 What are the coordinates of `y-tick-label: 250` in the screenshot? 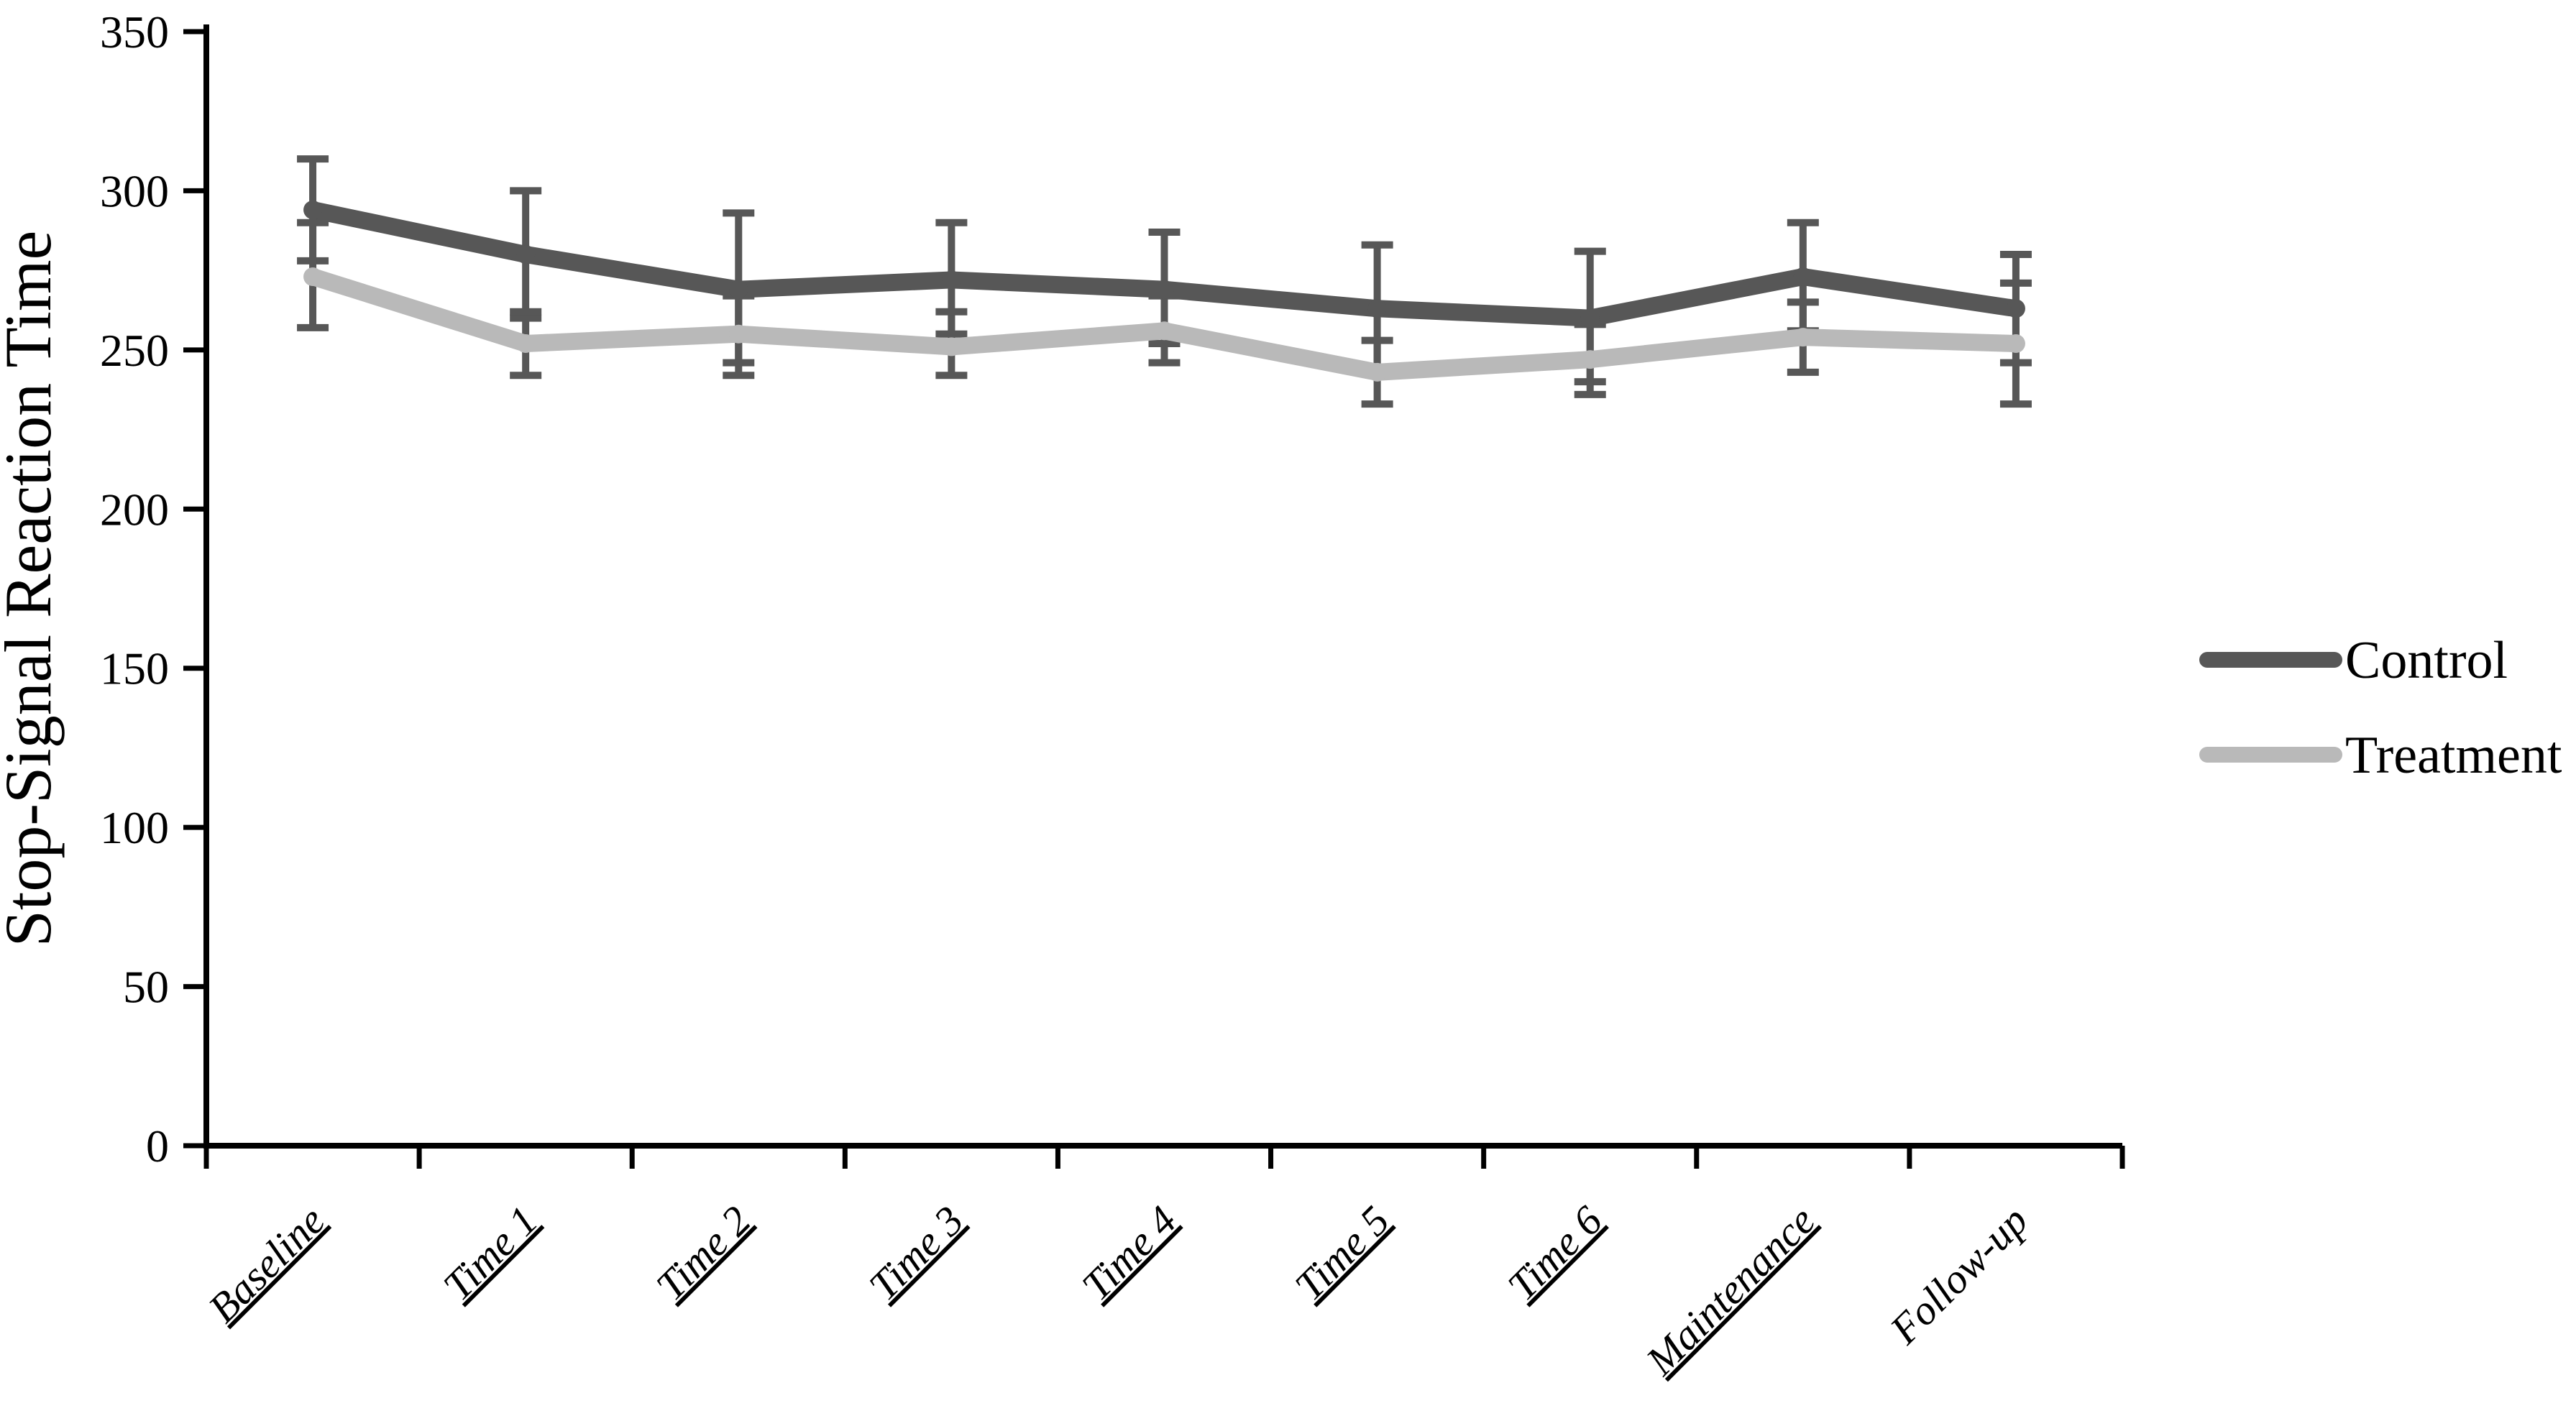 It's located at (134, 350).